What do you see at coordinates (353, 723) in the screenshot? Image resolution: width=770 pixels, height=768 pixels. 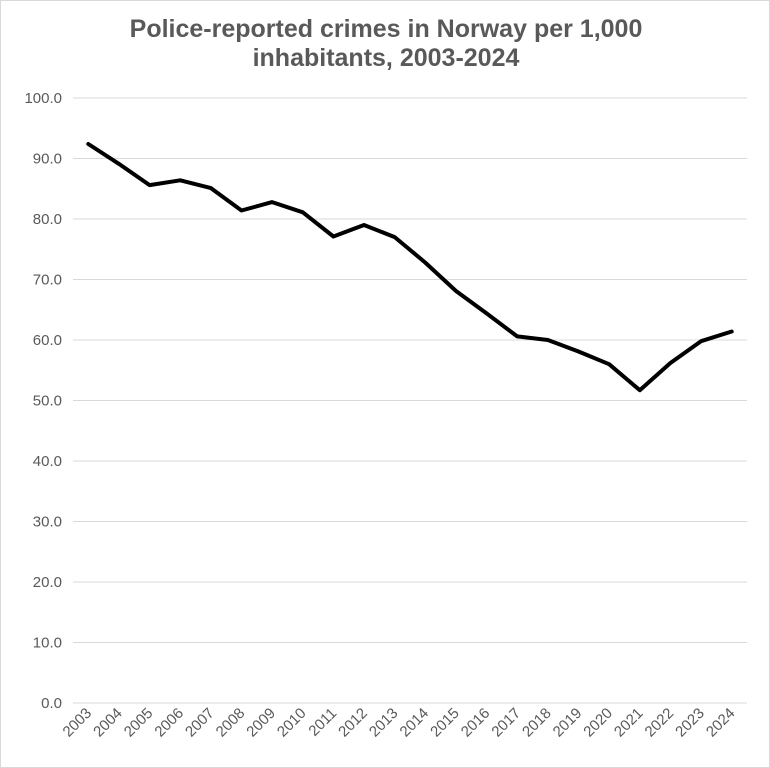 I see `x-tick-label: 2012` at bounding box center [353, 723].